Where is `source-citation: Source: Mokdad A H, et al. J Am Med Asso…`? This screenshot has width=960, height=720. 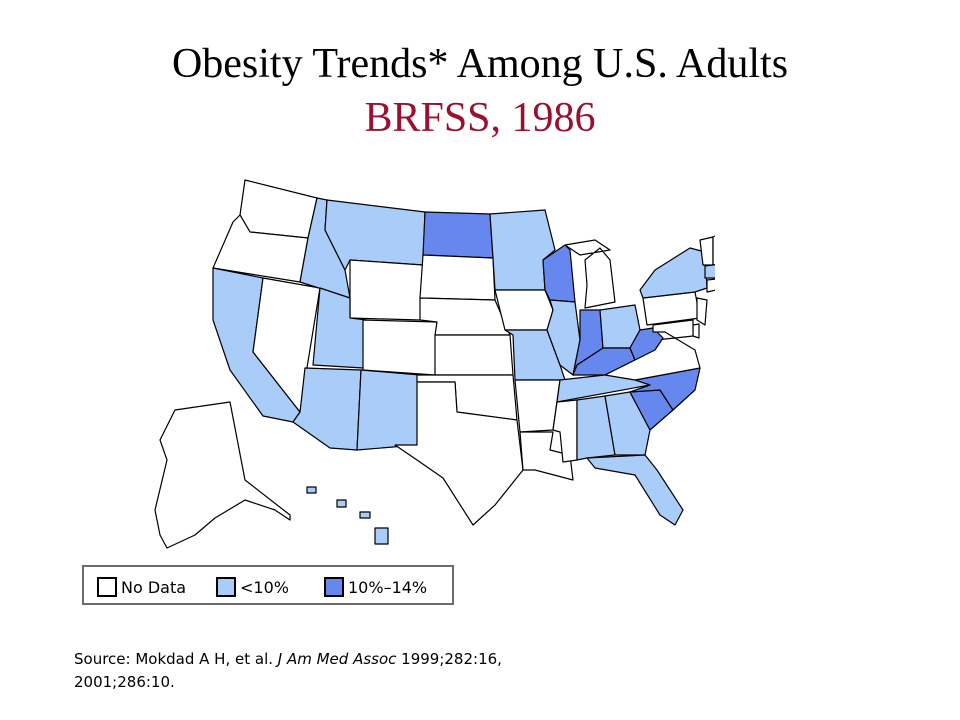
source-citation: Source: Mokdad A H, et al. J Am Med Asso… is located at coordinates (384, 671).